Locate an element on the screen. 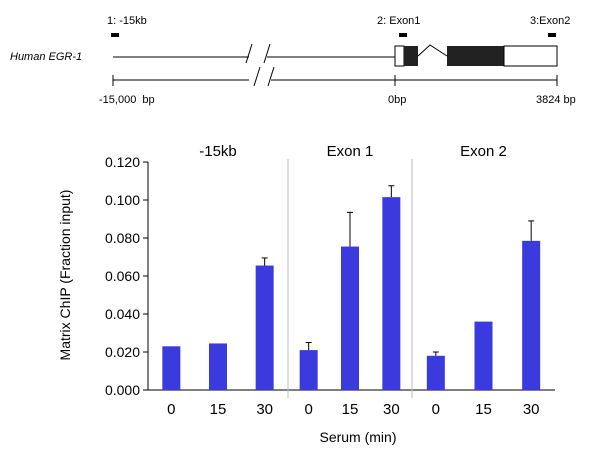 The image size is (600, 458). probe-2-label: 2: Exon1 is located at coordinates (398, 21).